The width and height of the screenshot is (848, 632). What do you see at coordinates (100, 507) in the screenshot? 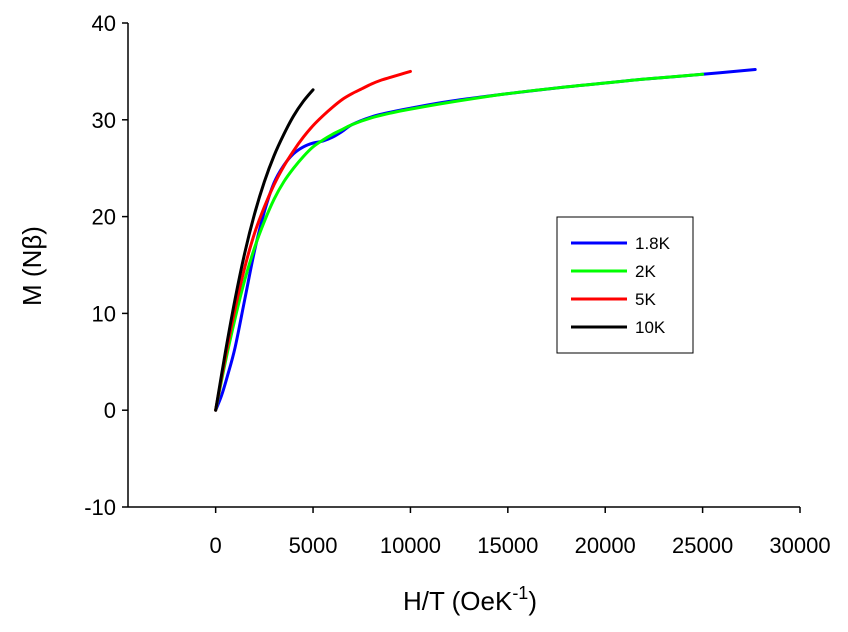
I see `y-tick-label: -10` at bounding box center [100, 507].